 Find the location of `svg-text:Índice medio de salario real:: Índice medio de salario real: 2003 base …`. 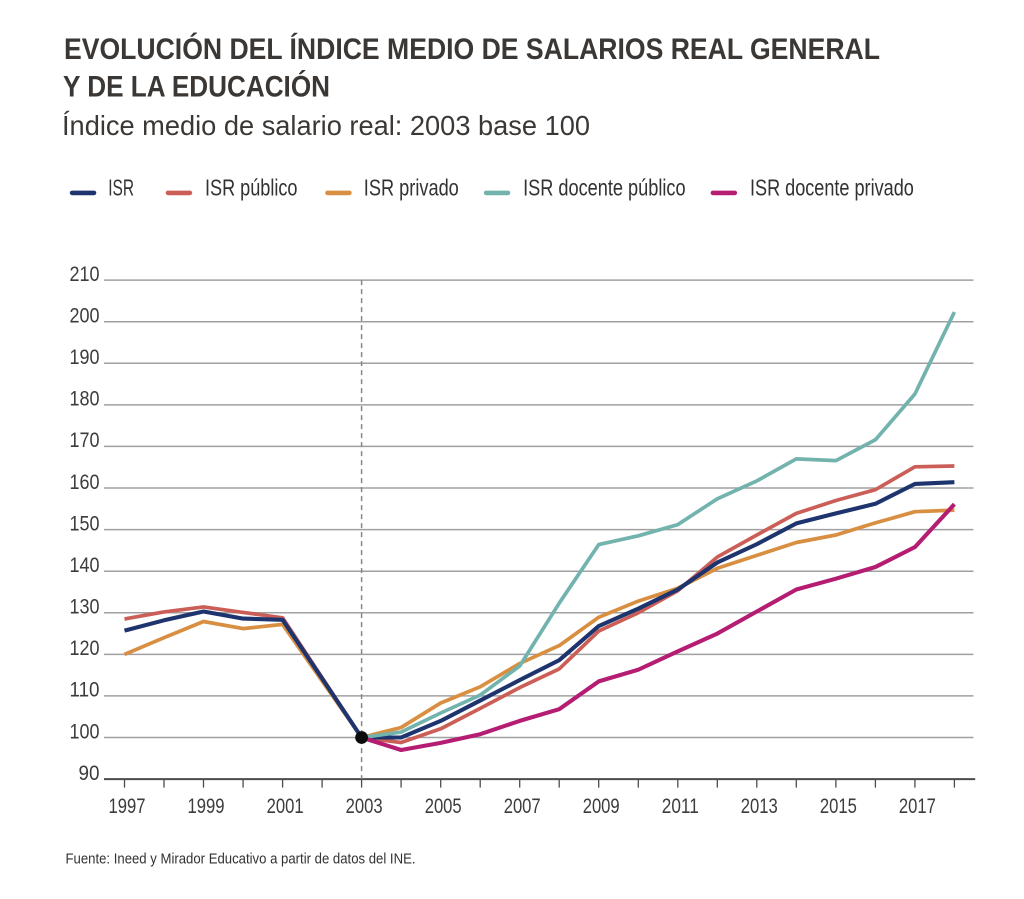

svg-text:Índice medio de salario real:: Índice medio de salario real: 2003 base … is located at coordinates (326, 125).